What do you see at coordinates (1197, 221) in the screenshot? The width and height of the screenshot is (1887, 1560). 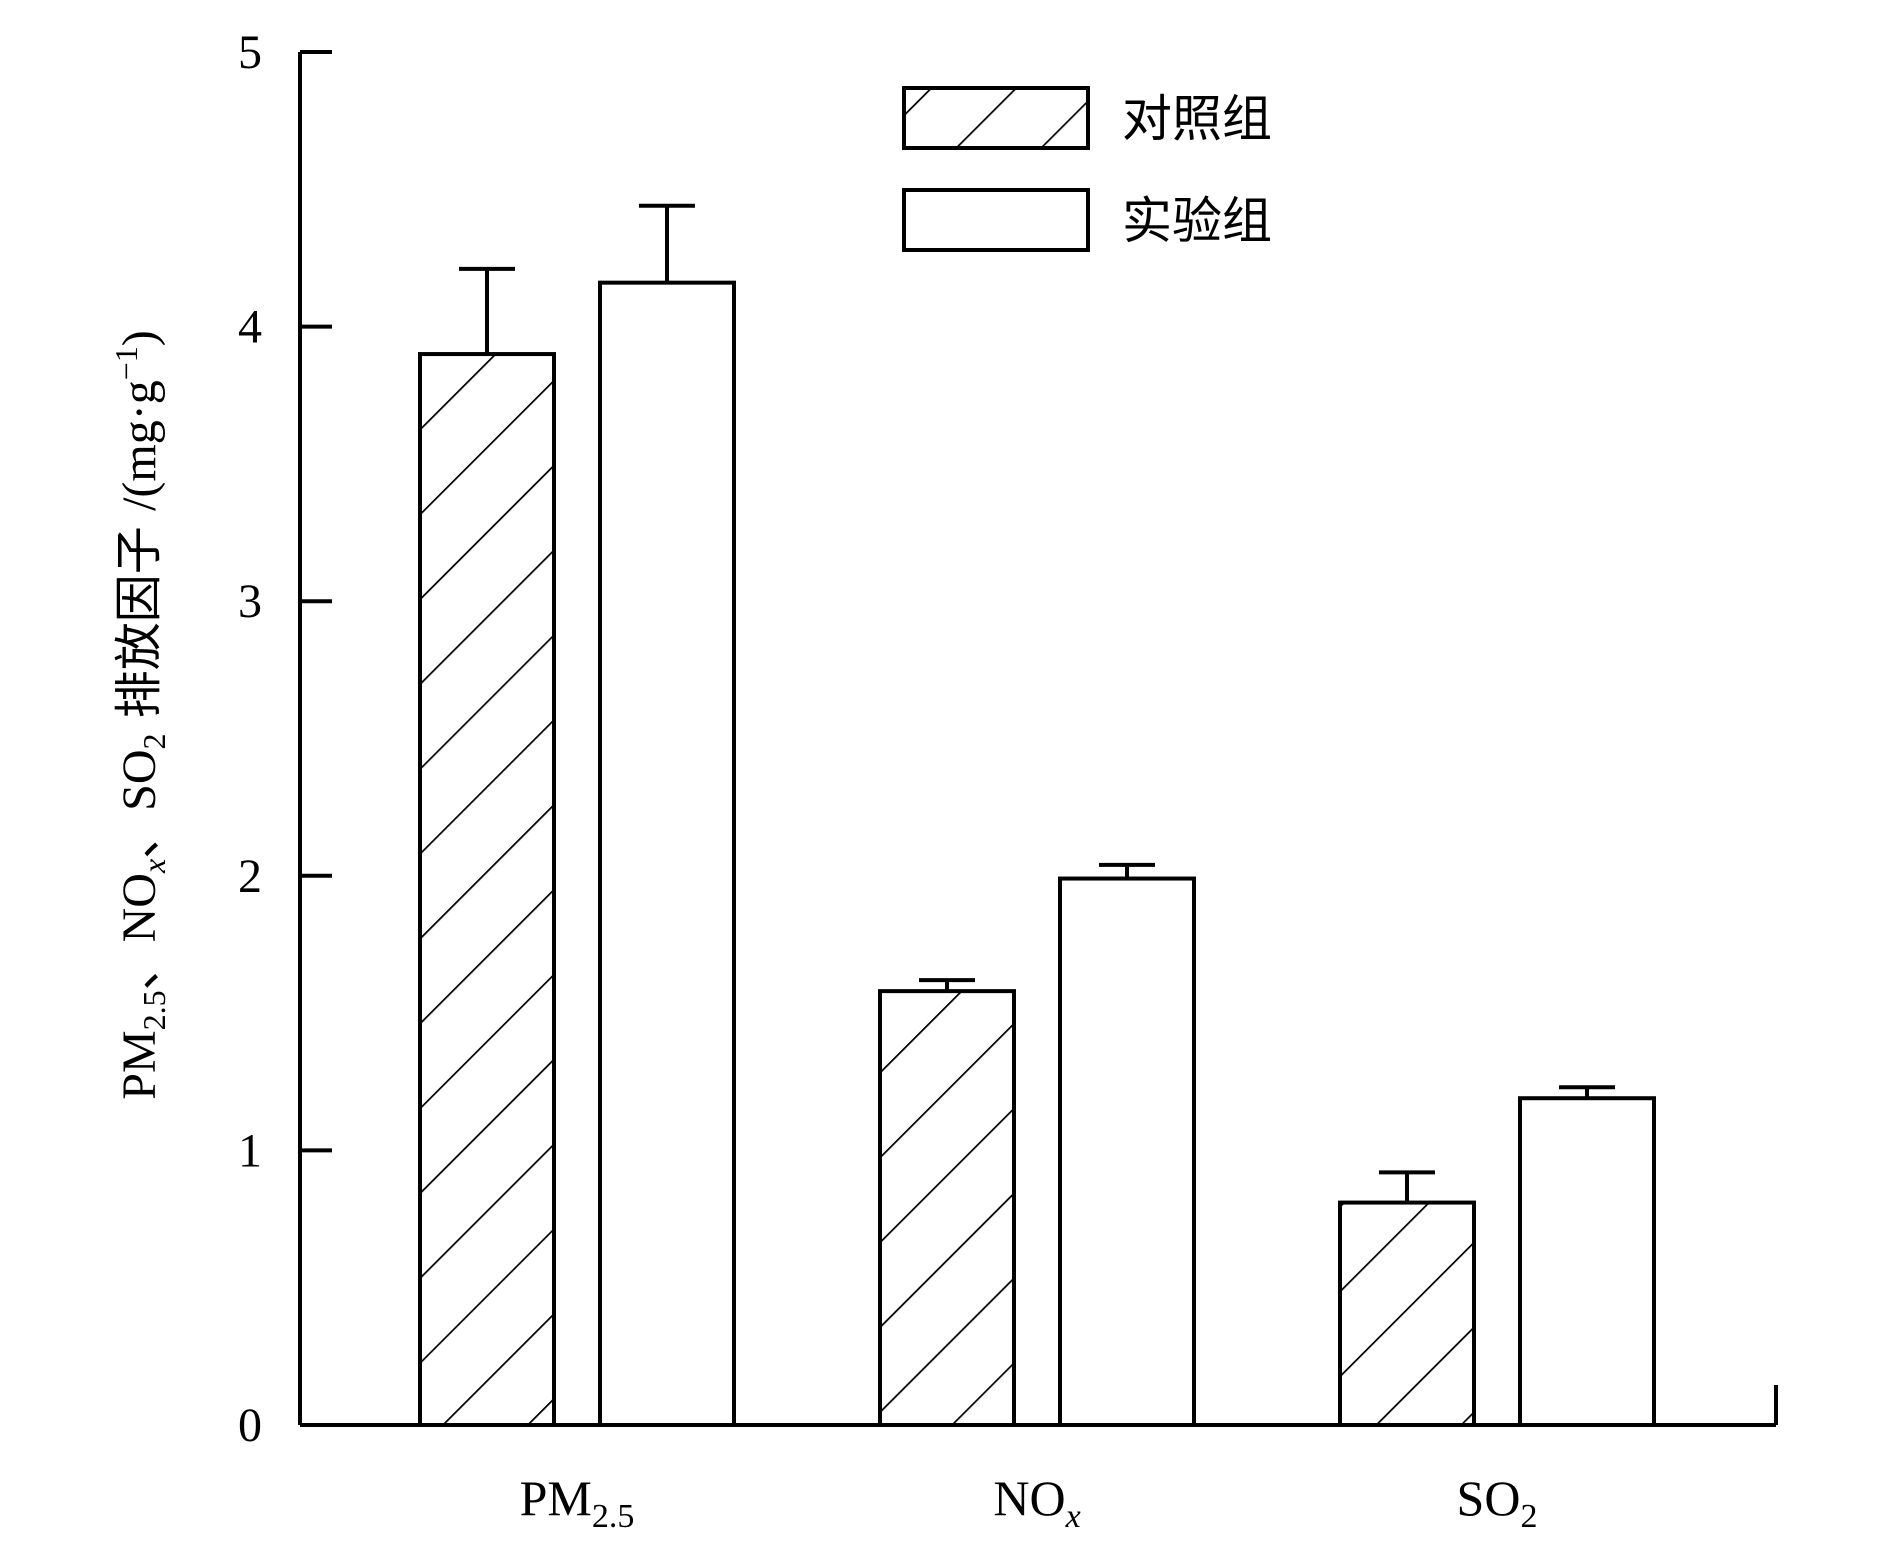 I see `legend-label-experiment: 实验组` at bounding box center [1197, 221].